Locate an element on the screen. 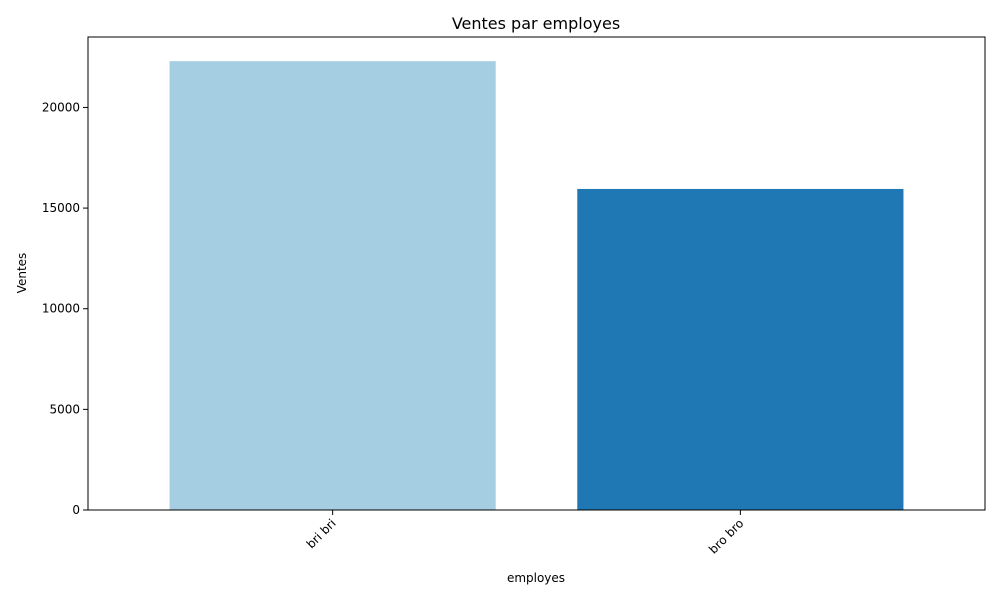 The image size is (1000, 600). y-tick-label: 15000 is located at coordinates (61, 208).